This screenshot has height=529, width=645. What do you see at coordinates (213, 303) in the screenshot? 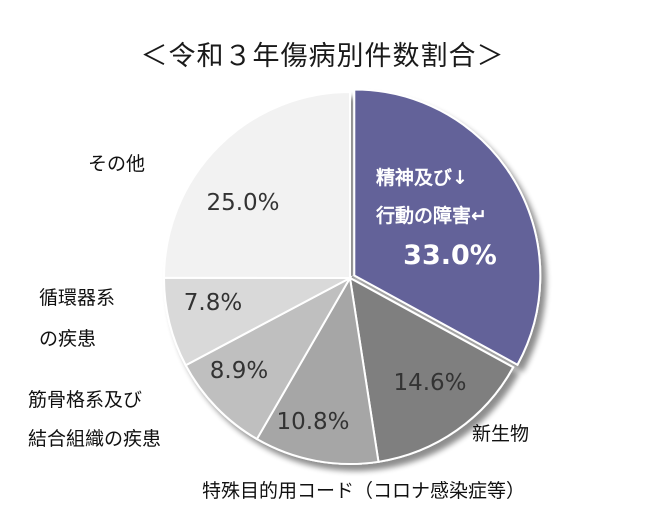
I see `slice-value-label-4: 7.8%` at bounding box center [213, 303].